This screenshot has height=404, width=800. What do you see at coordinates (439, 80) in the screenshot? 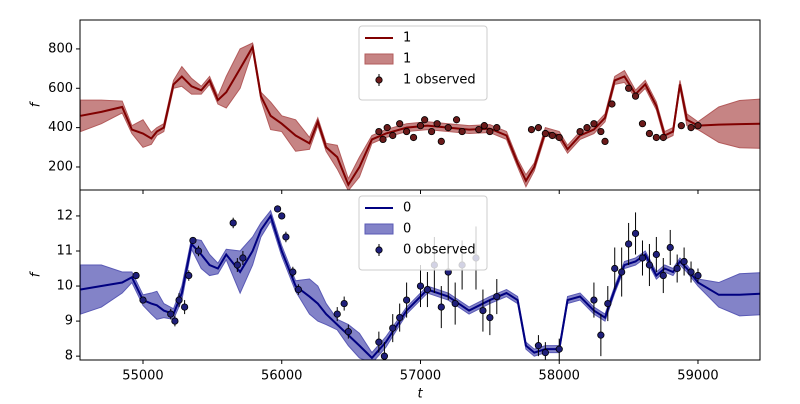
I see `legend-label: 1 observed` at bounding box center [439, 80].